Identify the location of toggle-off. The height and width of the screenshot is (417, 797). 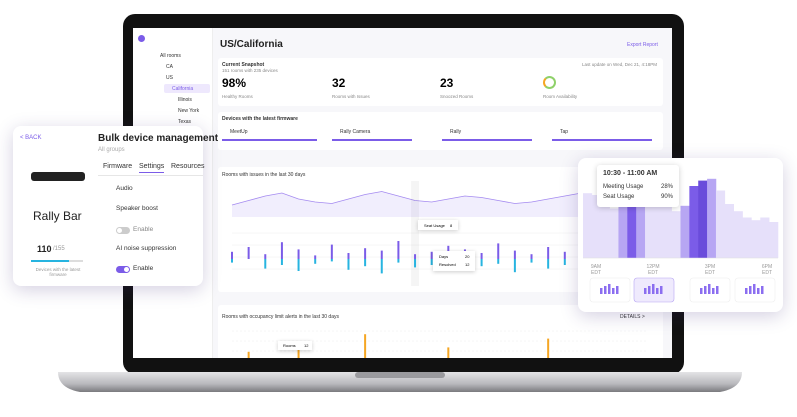
(123, 230).